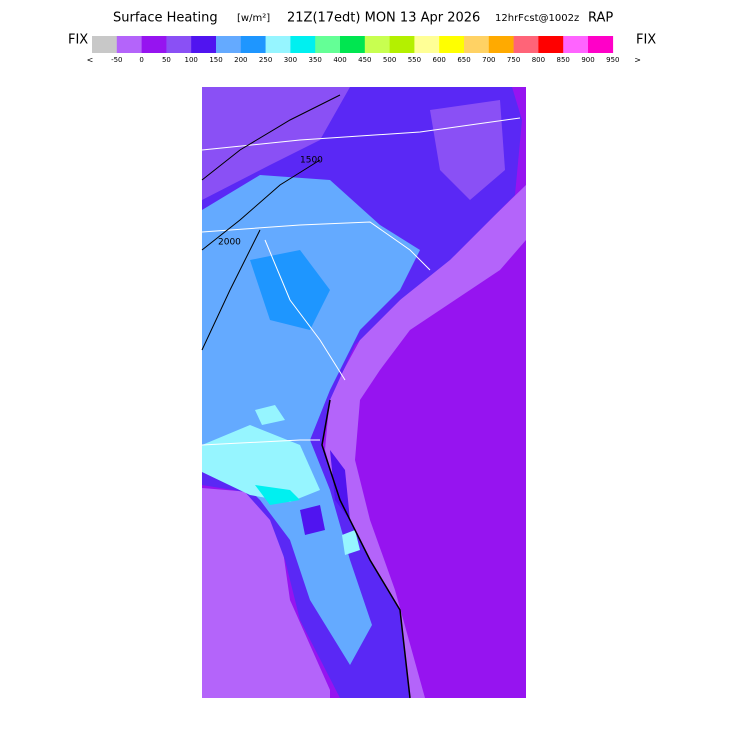  Describe the element at coordinates (383, 18) in the screenshot. I see `valid-time: 21Z(17edt) MON 13 Apr 2026` at that location.